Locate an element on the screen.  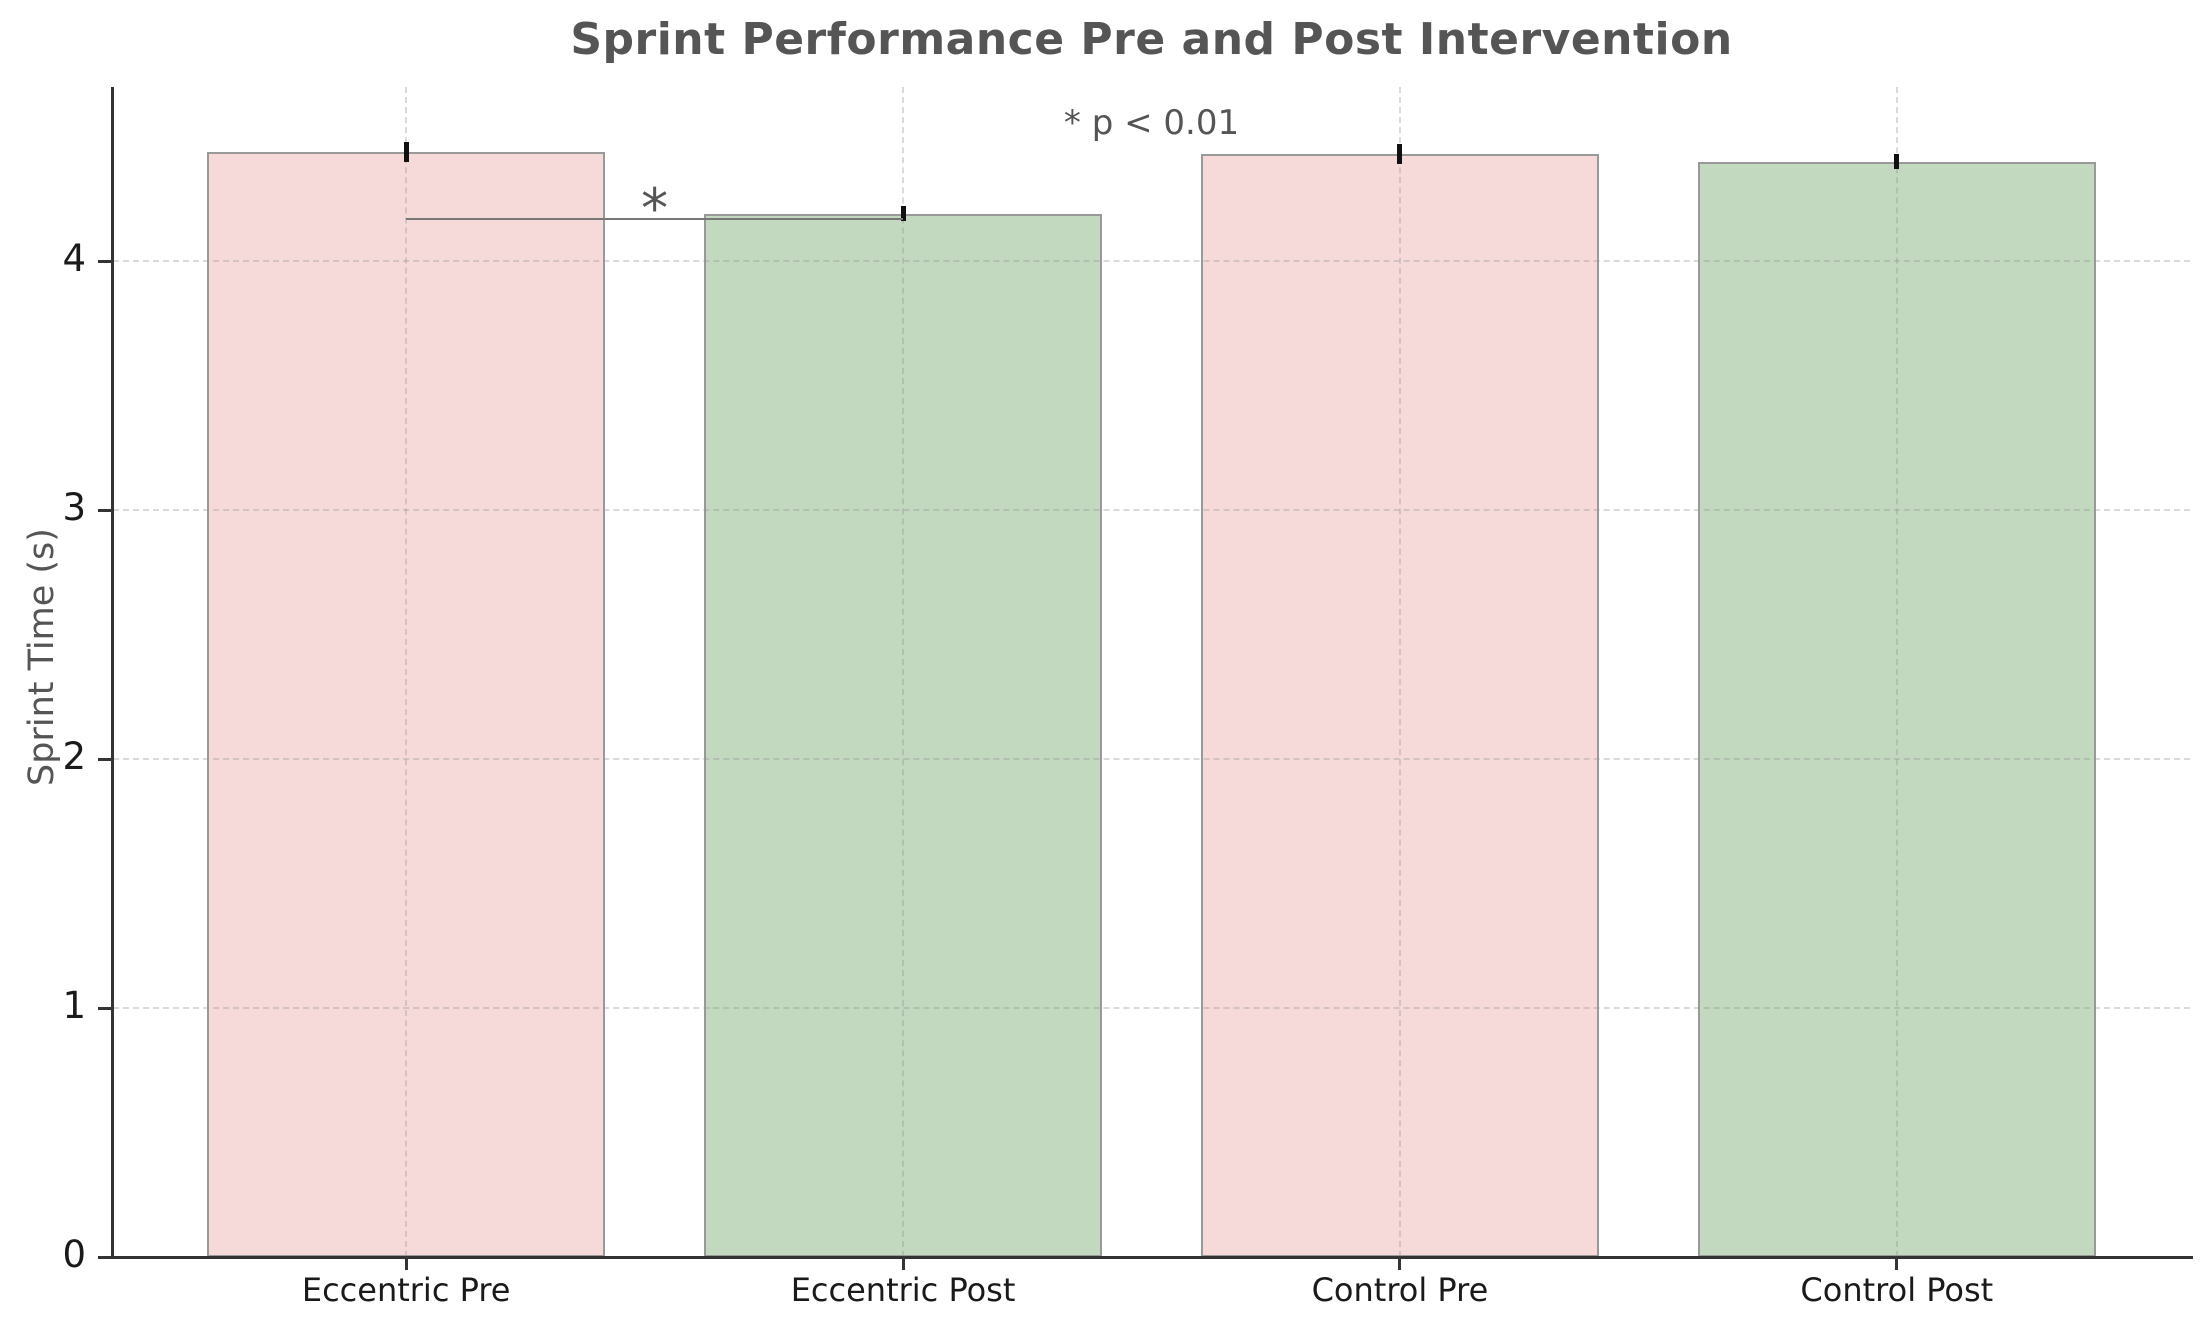
y-tick-label: 4 is located at coordinates (74, 259).